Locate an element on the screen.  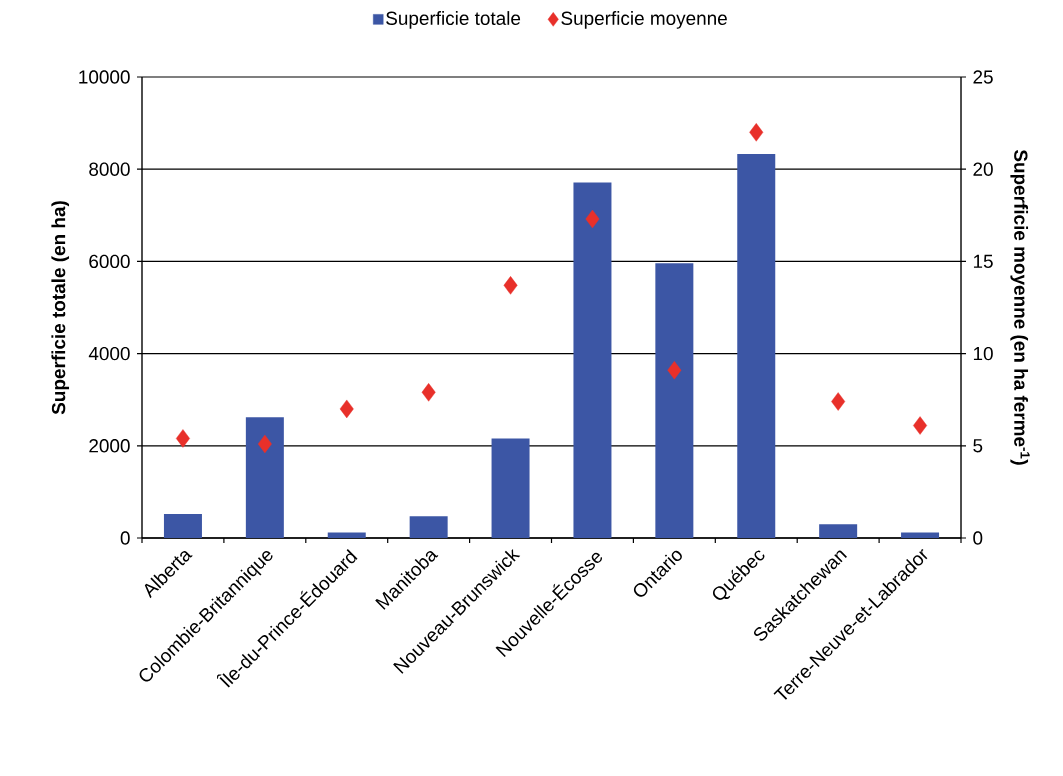
y2-tick-label: 5 is located at coordinates (978, 446).